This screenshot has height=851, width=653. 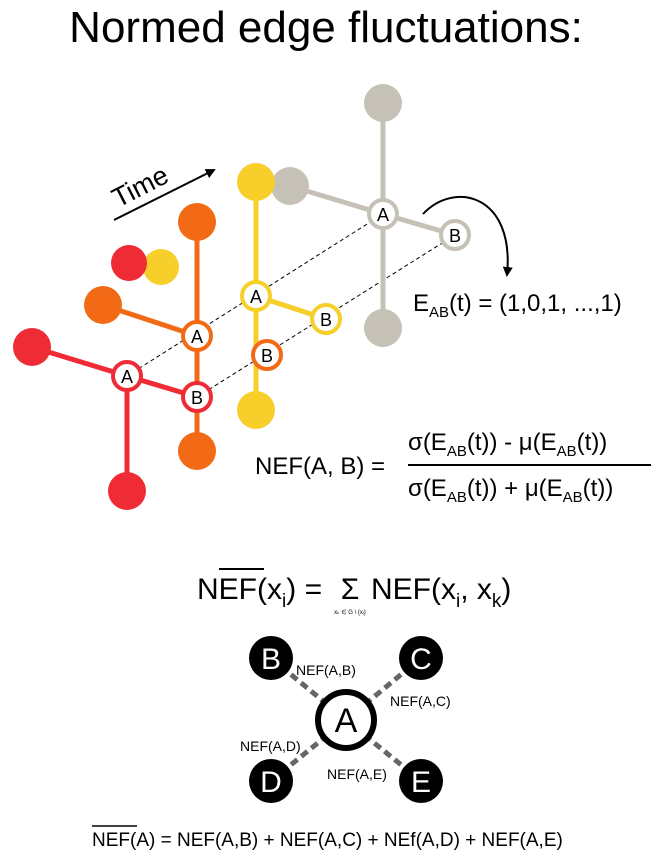 I want to click on star-node-d, so click(x=271, y=781).